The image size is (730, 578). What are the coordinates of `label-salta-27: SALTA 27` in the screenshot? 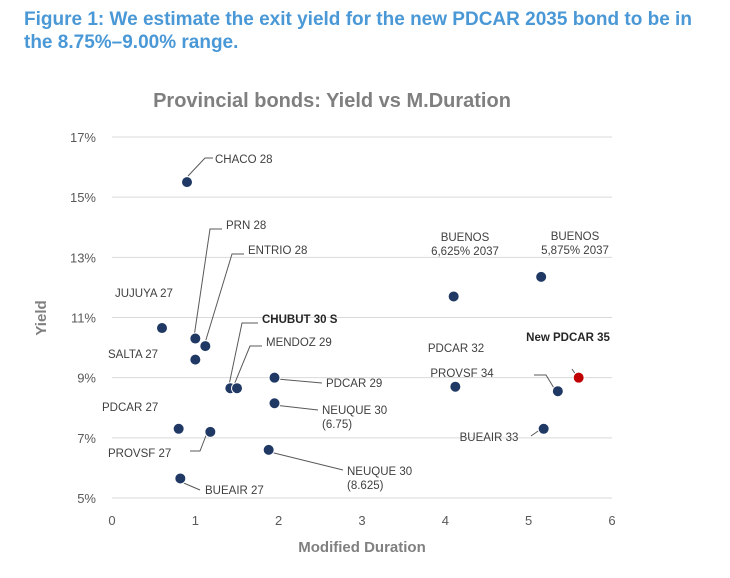 It's located at (133, 355).